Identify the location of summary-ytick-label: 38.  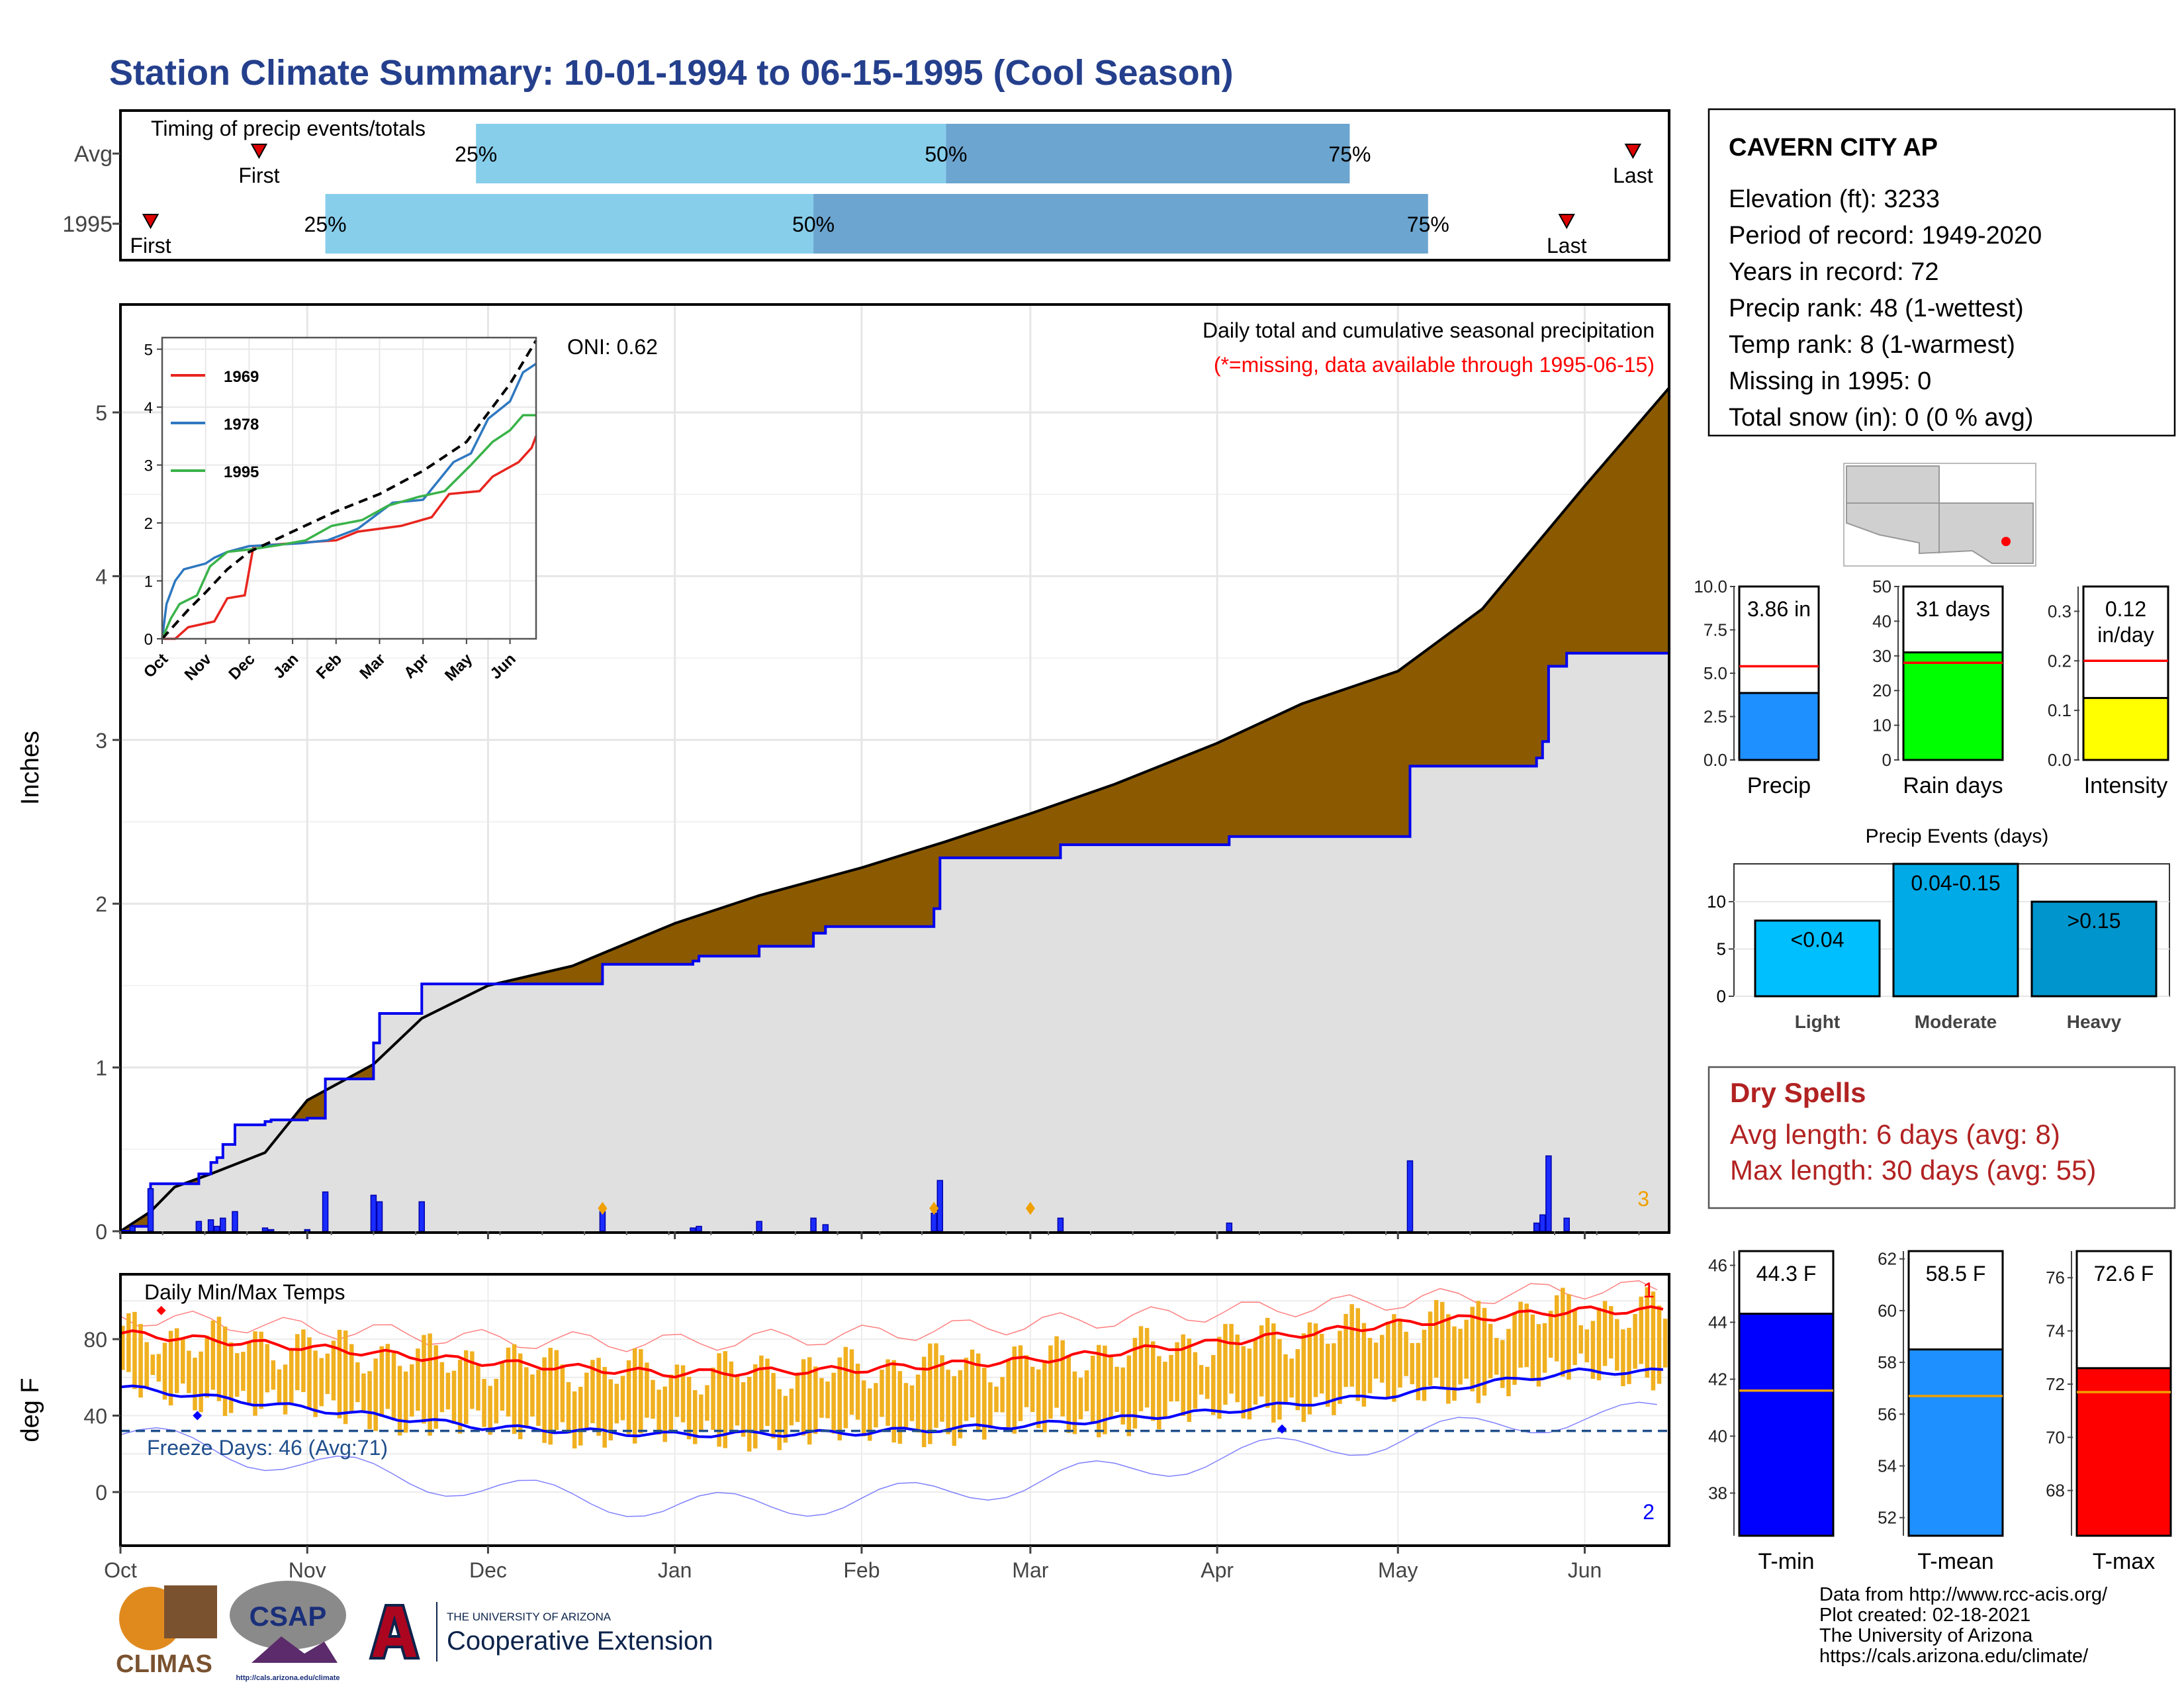
(1718, 1493).